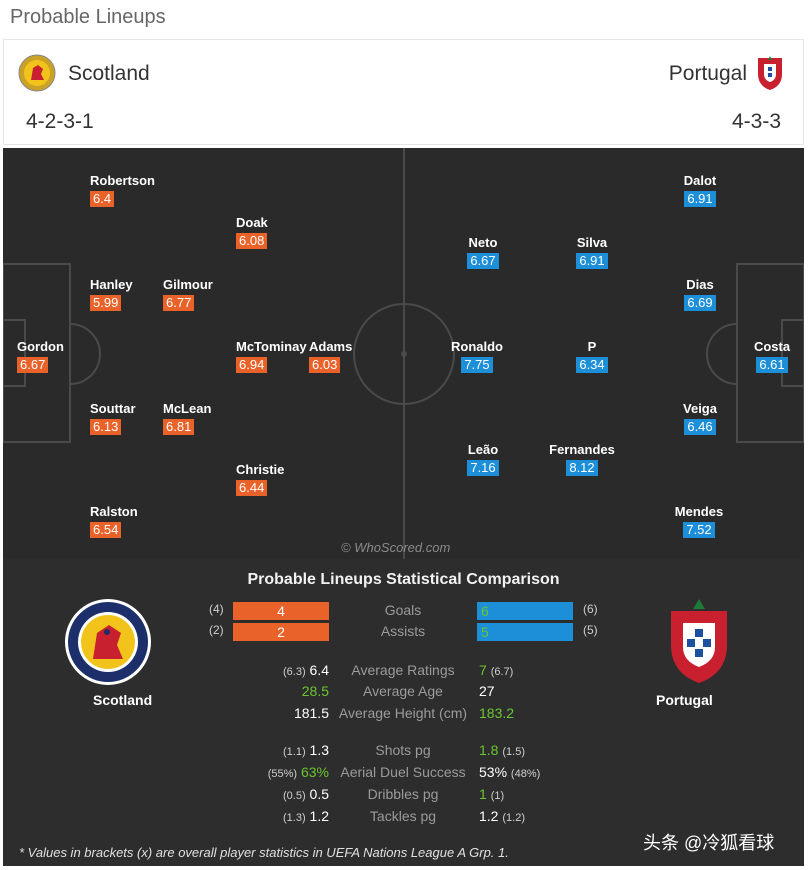 This screenshot has width=808, height=870. Describe the element at coordinates (700, 180) in the screenshot. I see `player-name: Dalot` at that location.